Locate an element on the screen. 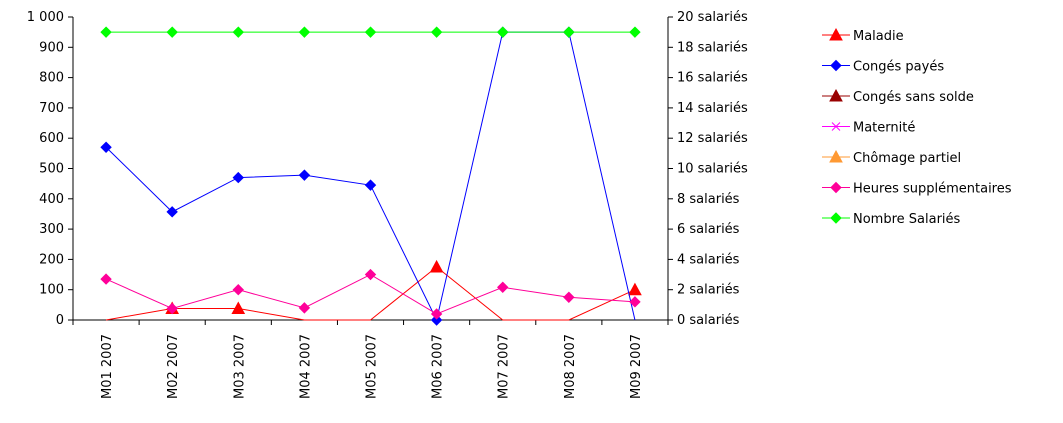 The image size is (1063, 423). x-tick-label: M07 2007 is located at coordinates (504, 366).